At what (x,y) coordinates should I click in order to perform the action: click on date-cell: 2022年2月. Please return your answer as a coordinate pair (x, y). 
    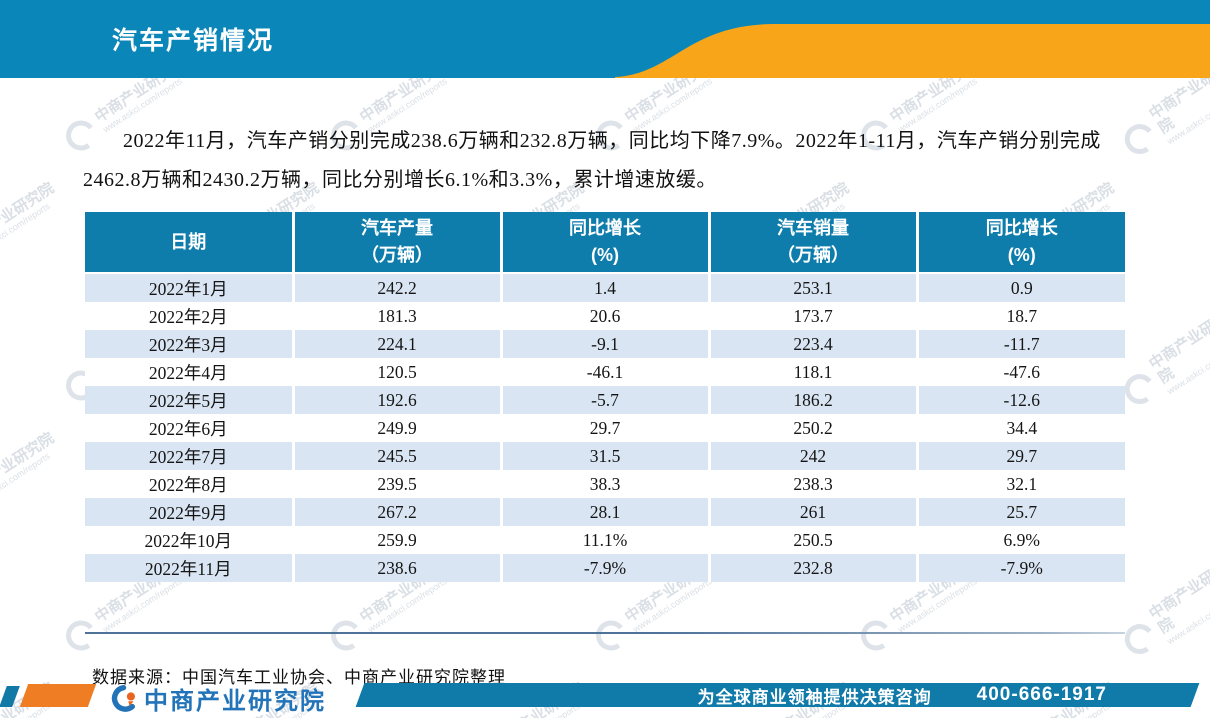
    Looking at the image, I should click on (189, 316).